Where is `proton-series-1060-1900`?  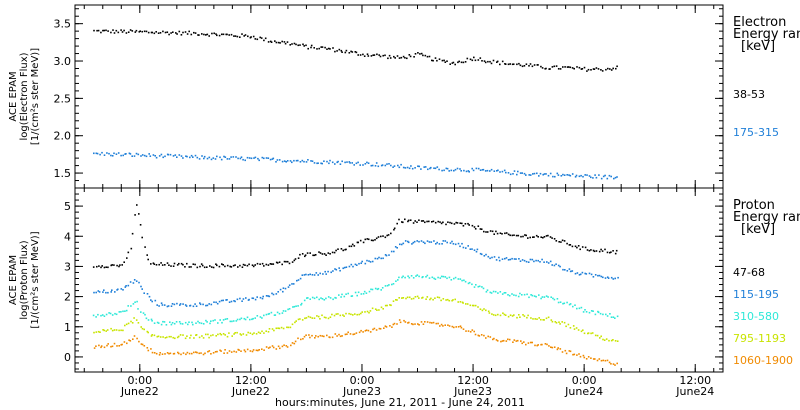
proton-series-1060-1900 is located at coordinates (355, 342).